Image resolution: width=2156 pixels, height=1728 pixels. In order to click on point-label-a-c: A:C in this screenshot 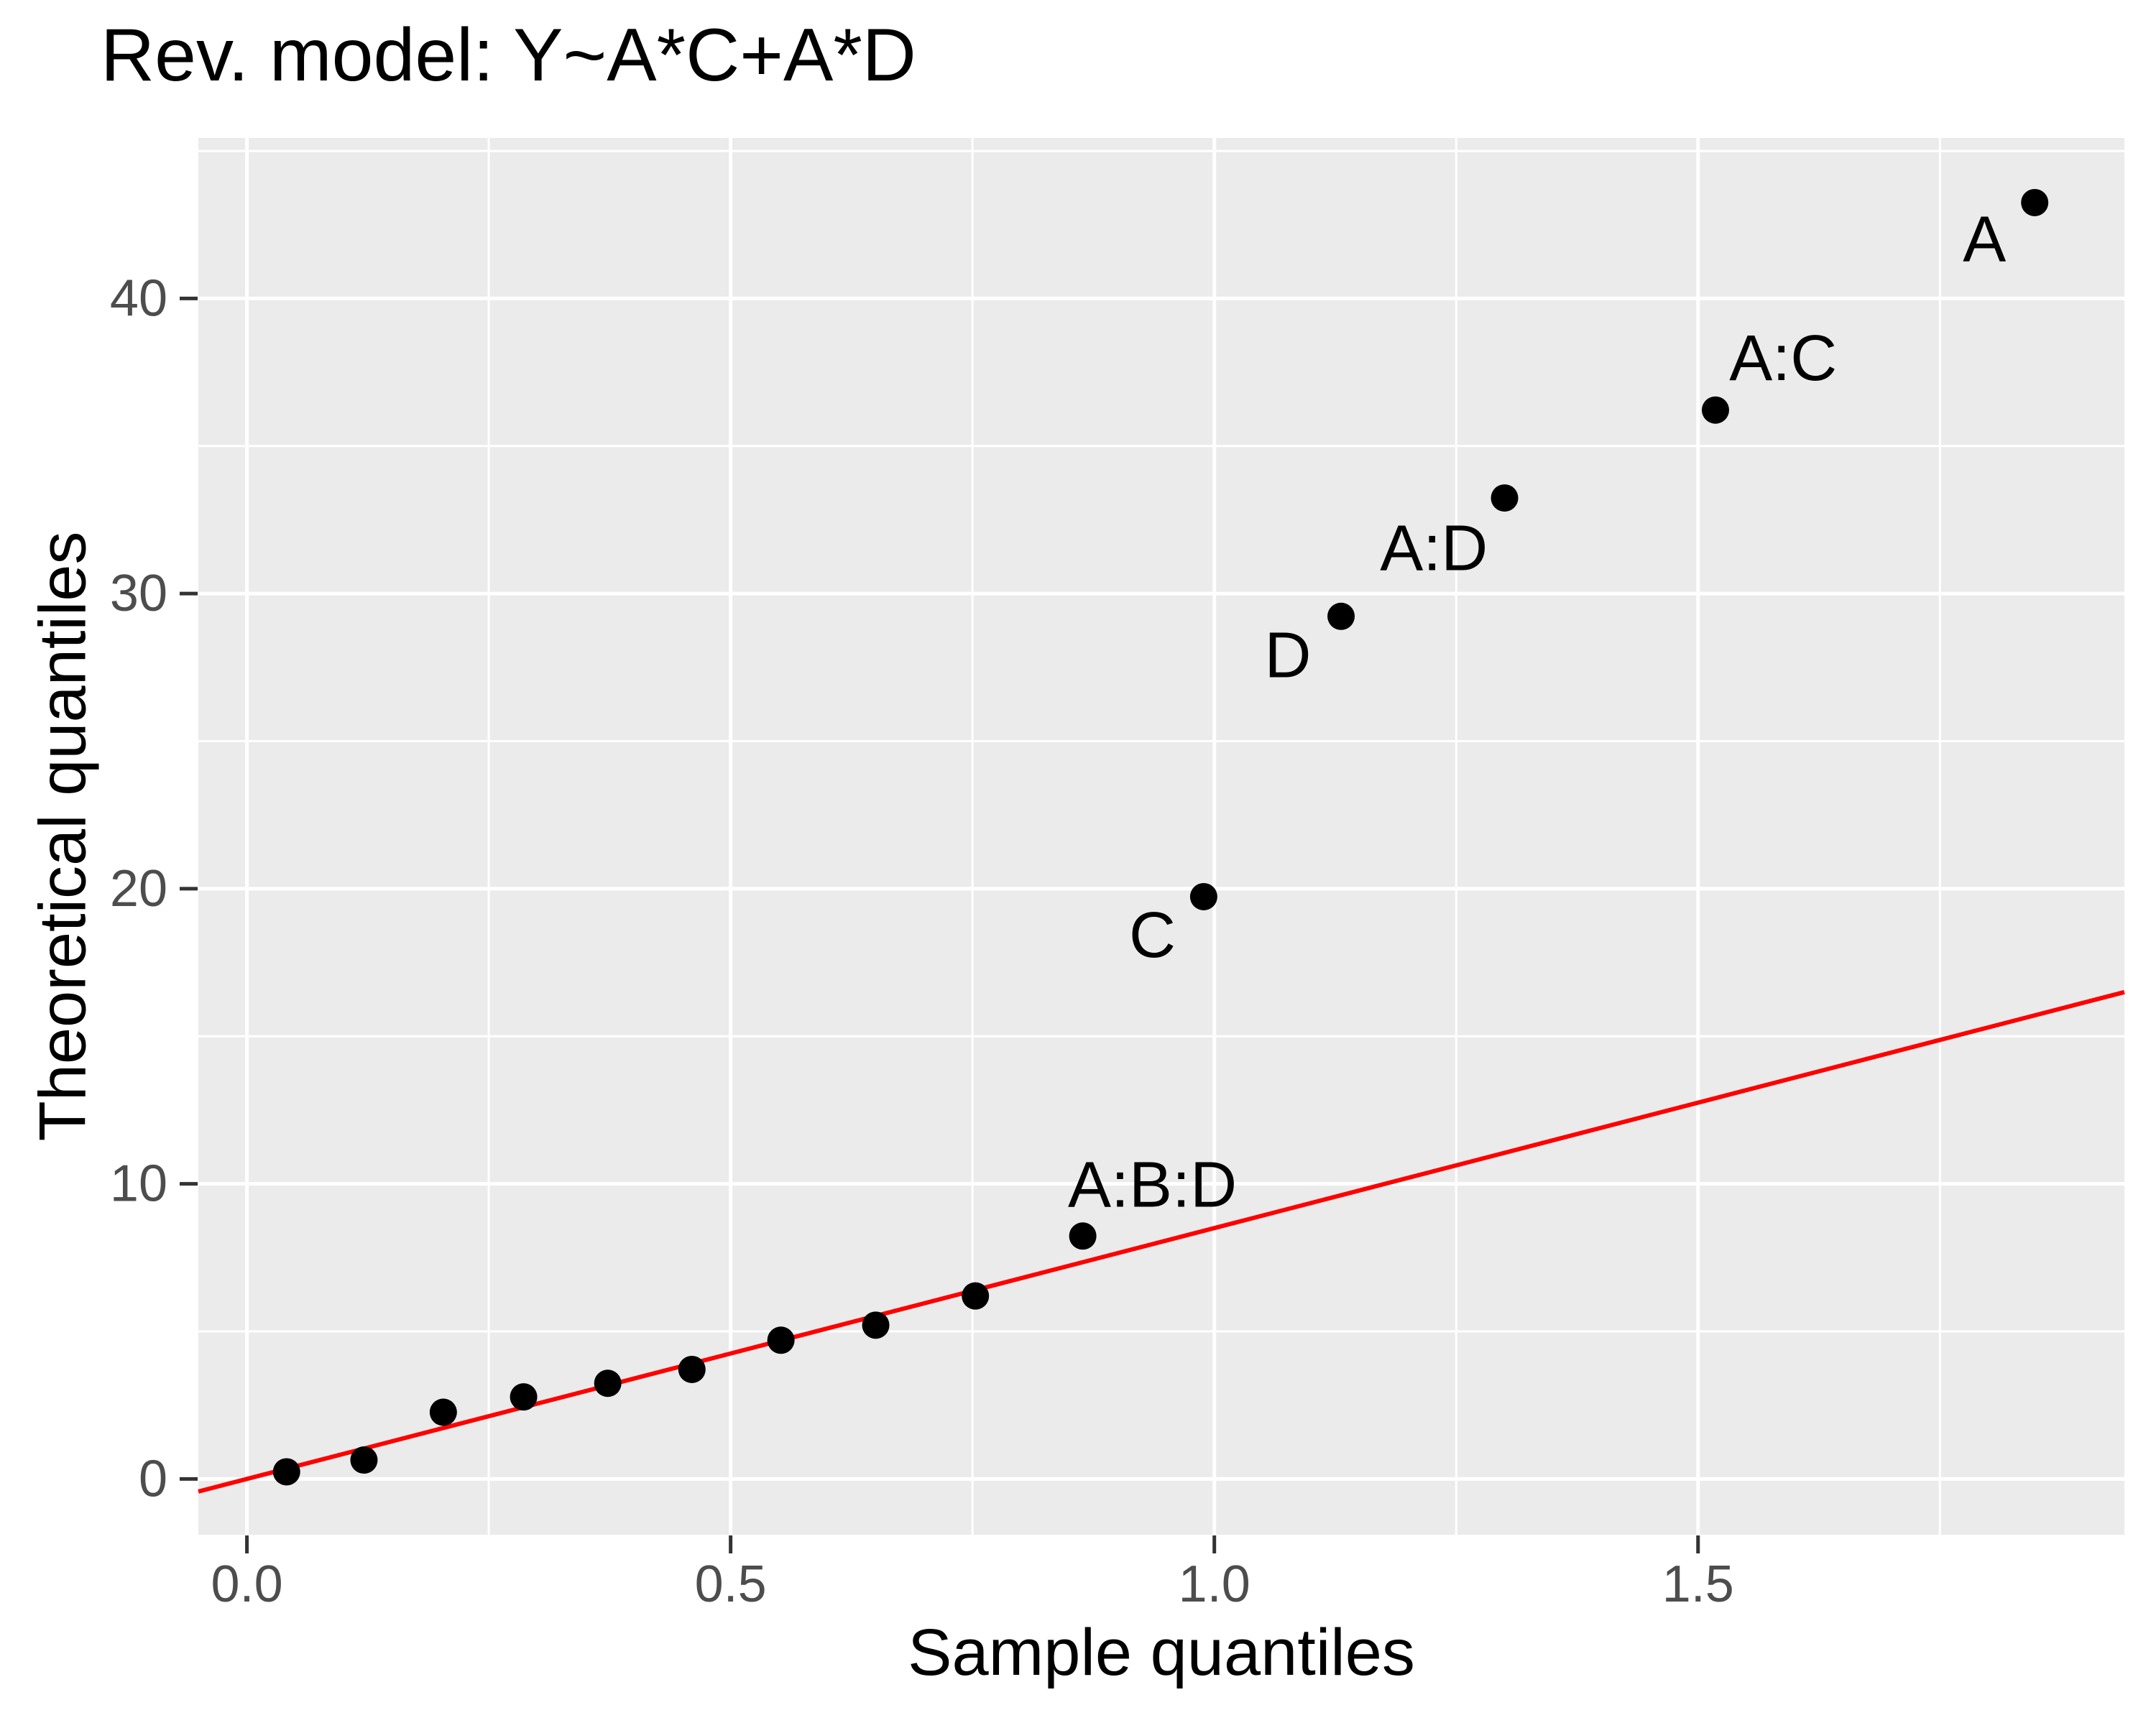, I will do `click(1783, 358)`.